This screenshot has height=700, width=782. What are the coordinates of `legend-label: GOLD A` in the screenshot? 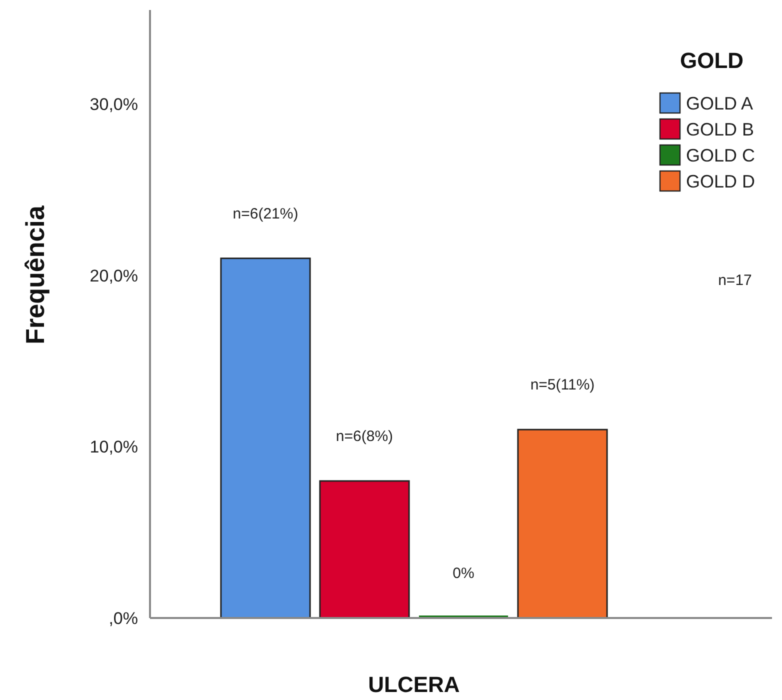 It's located at (720, 103).